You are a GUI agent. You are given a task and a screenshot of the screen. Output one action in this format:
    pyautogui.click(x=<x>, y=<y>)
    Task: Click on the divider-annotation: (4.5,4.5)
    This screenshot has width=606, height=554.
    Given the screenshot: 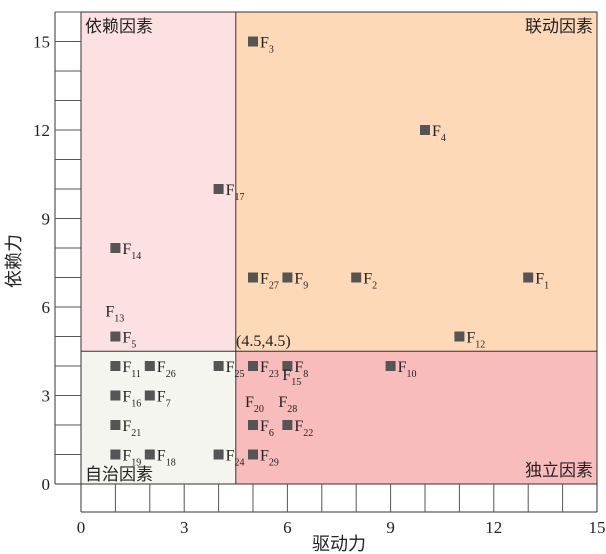 What is the action you would take?
    pyautogui.click(x=263, y=341)
    